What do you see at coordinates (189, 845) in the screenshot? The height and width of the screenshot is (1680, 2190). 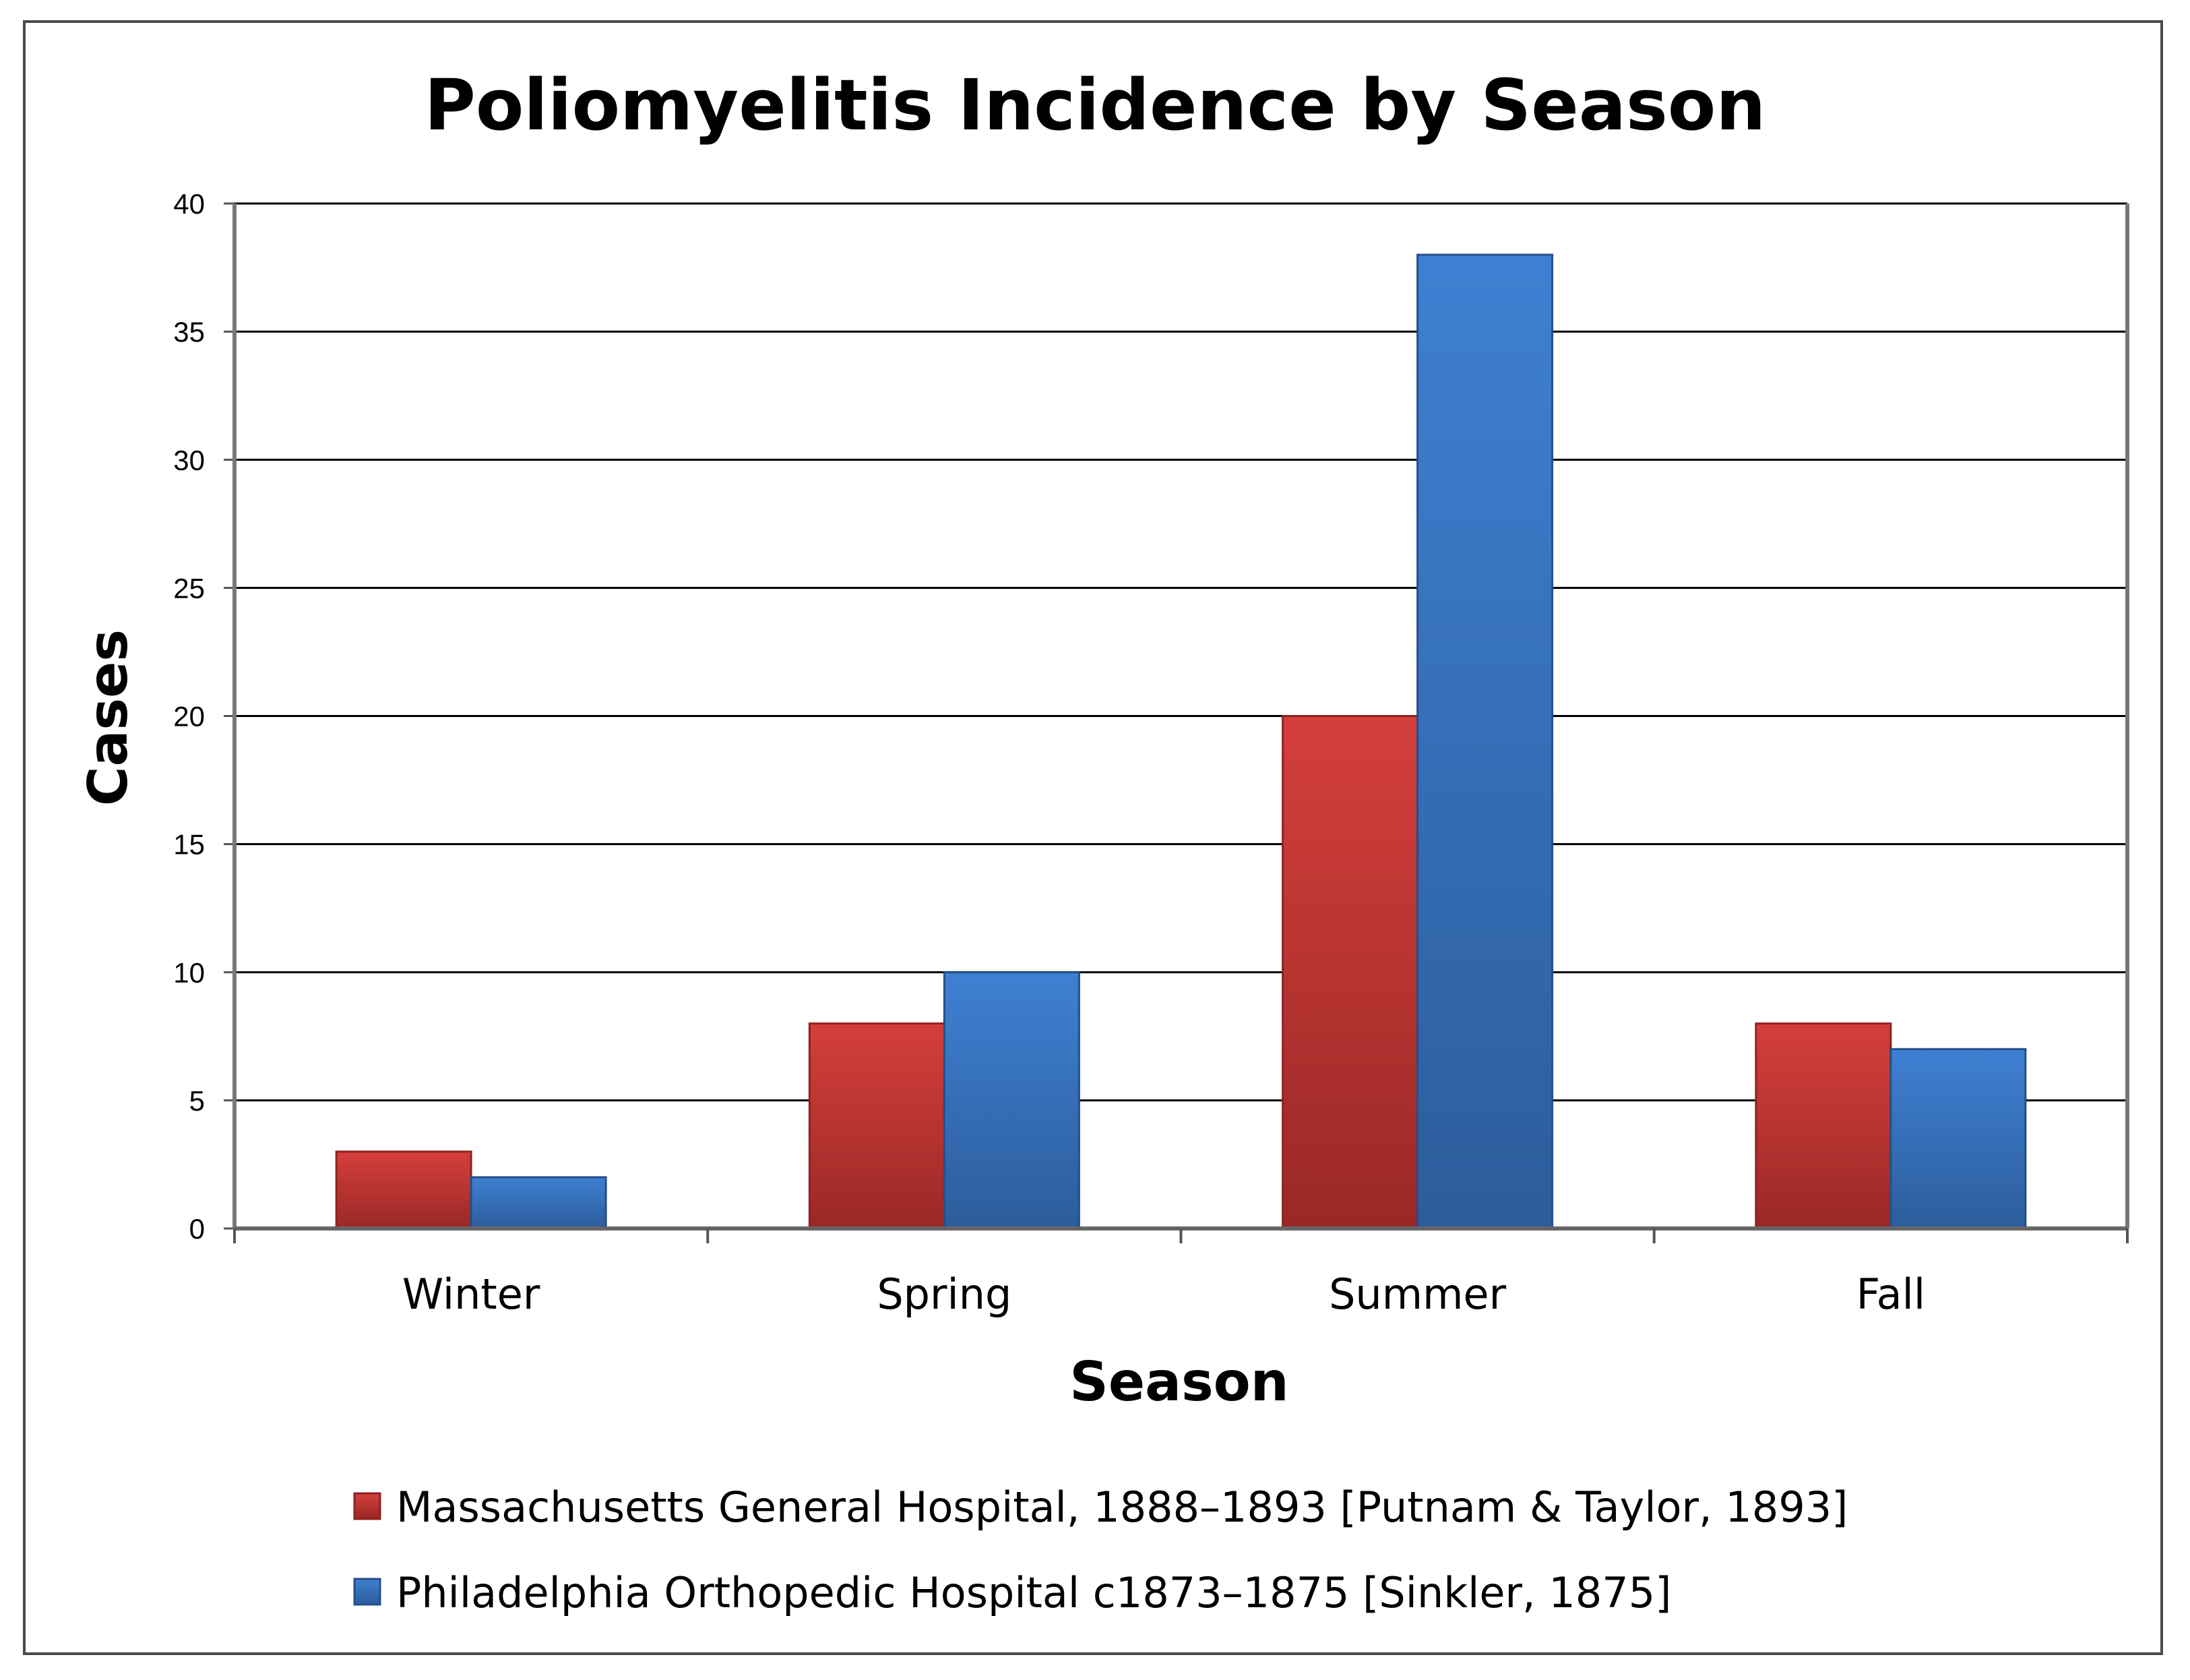 I see `y-tick-label: 15` at bounding box center [189, 845].